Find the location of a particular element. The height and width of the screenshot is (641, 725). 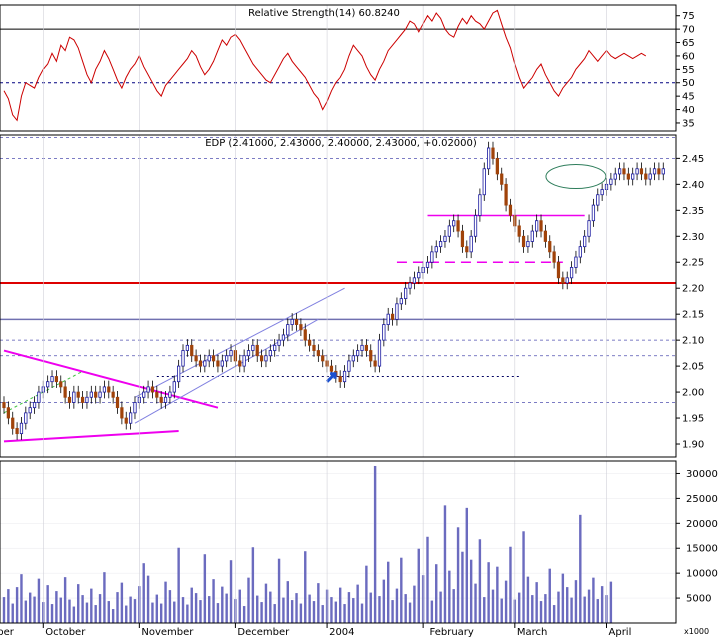

rsi-tick-label: 35 is located at coordinates (688, 123).